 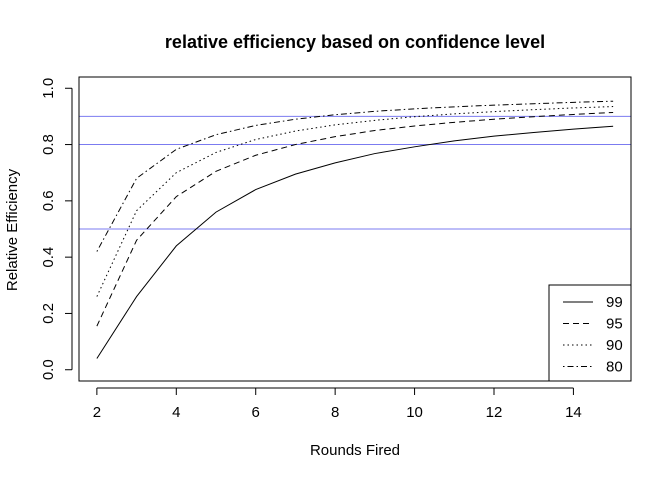 What do you see at coordinates (614, 324) in the screenshot?
I see `legend-label-95: 95` at bounding box center [614, 324].